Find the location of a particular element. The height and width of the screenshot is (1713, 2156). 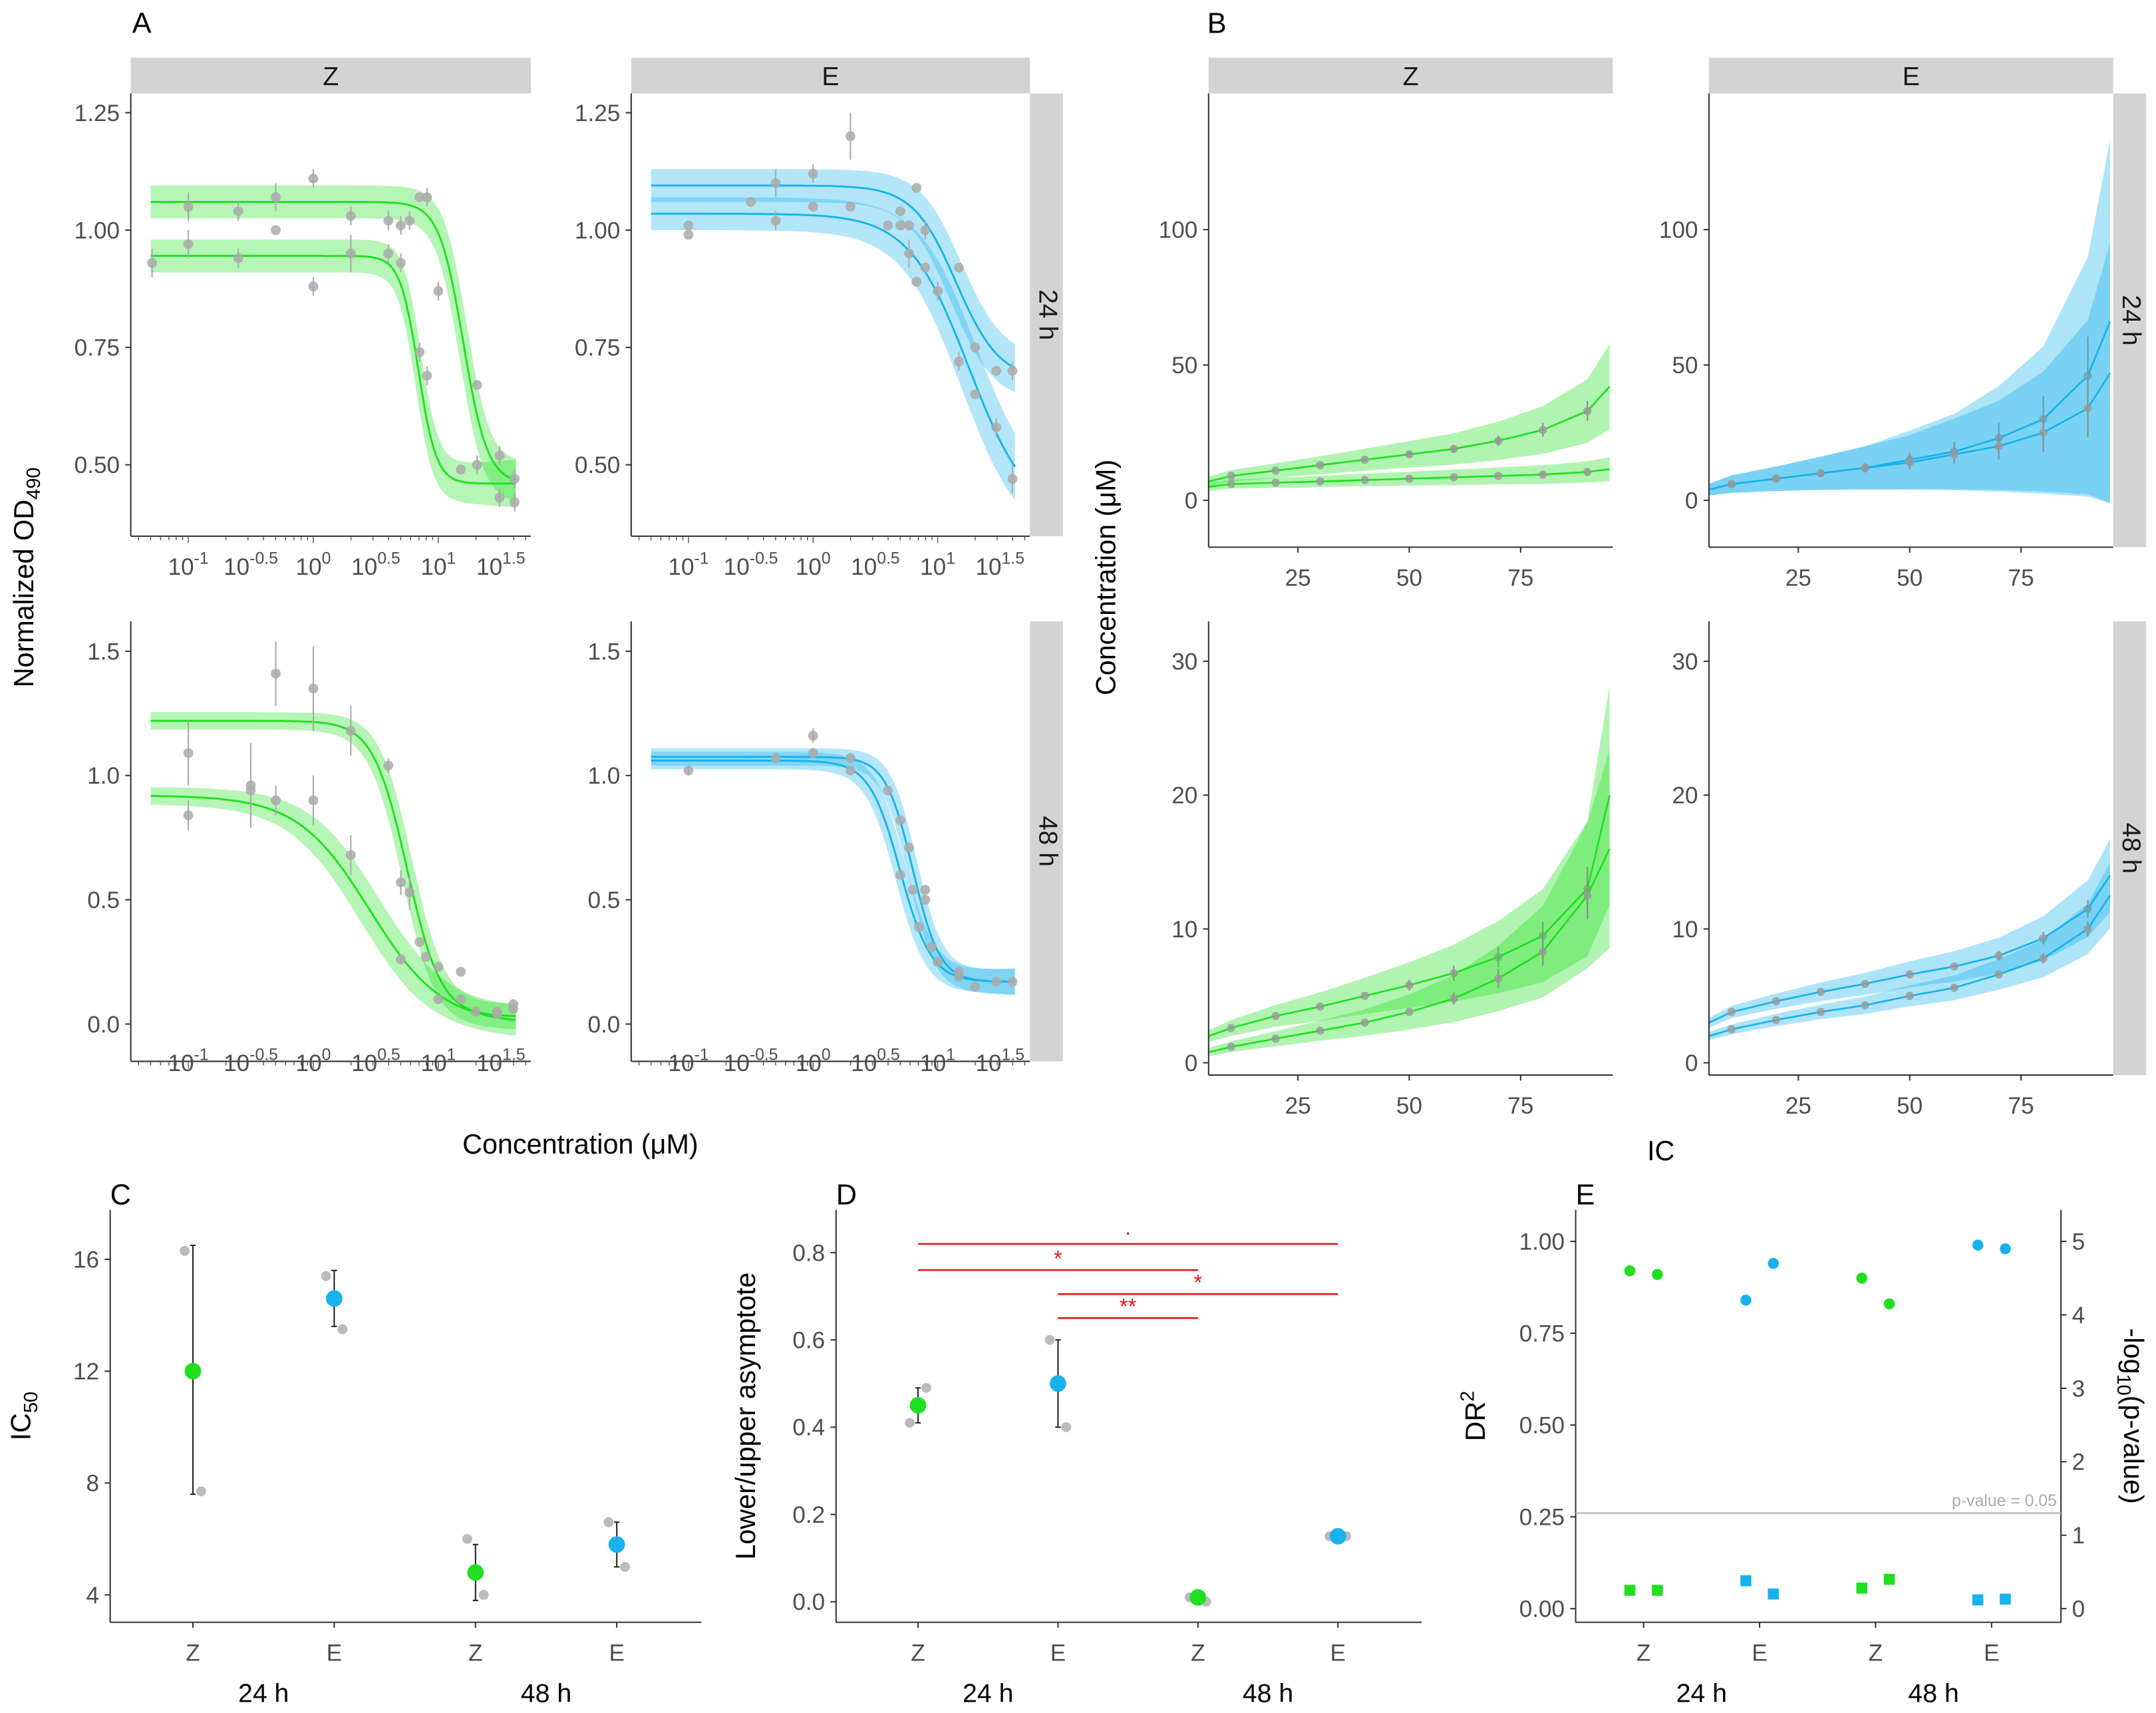

c-ytick-label: 16 is located at coordinates (86, 1260).